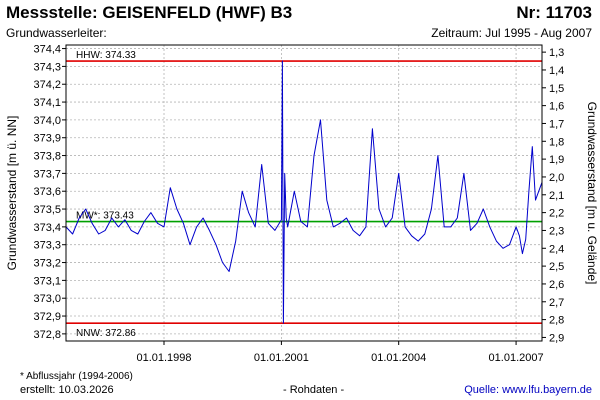 The width and height of the screenshot is (600, 400). I want to click on aquifer-label: Grundwasserleiter:, so click(56, 33).